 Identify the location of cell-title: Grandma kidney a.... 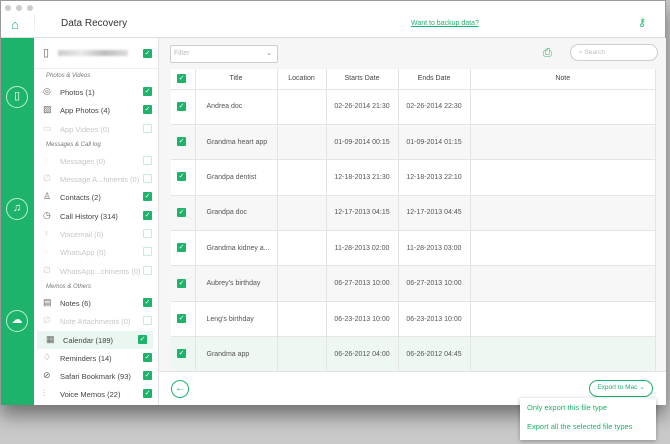
(236, 248).